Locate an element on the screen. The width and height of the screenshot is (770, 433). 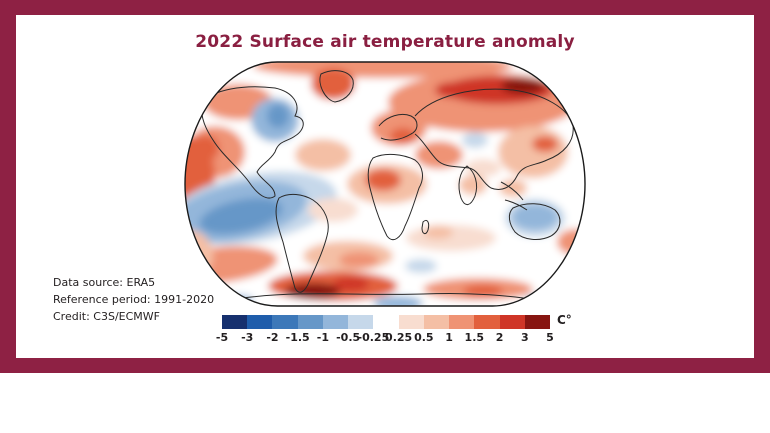
colorbar-tick-label: -2 is located at coordinates (272, 337).